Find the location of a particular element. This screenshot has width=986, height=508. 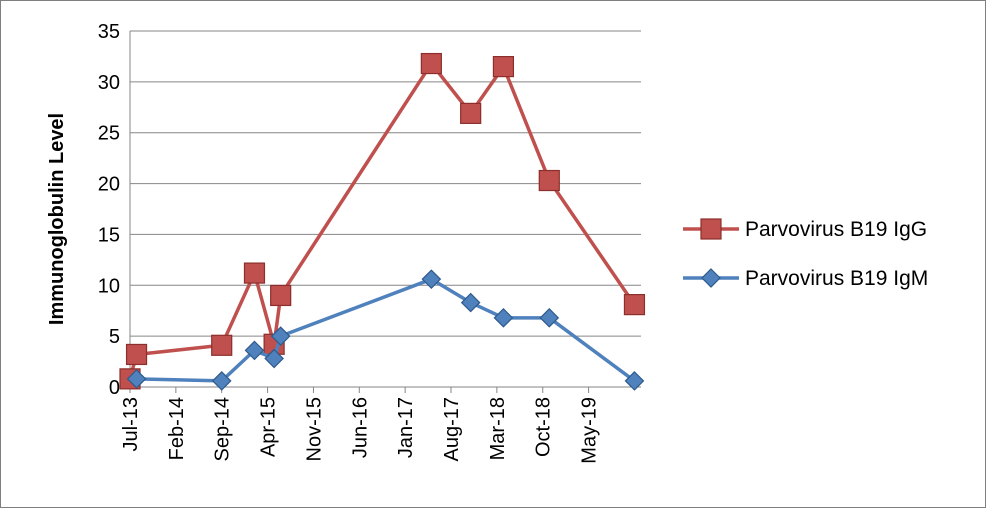

x-tick-label: May-19 is located at coordinates (590, 430).